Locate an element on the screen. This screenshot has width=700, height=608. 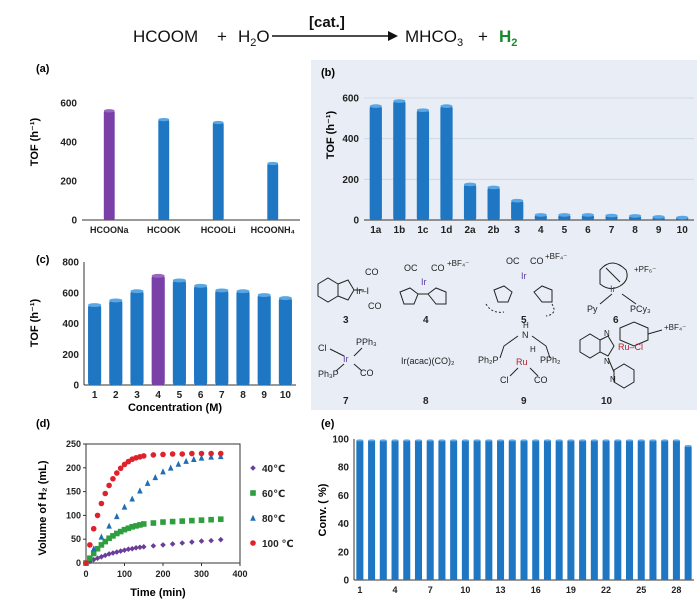
panel-b-ytick-label: 0 is located at coordinates (356, 221).